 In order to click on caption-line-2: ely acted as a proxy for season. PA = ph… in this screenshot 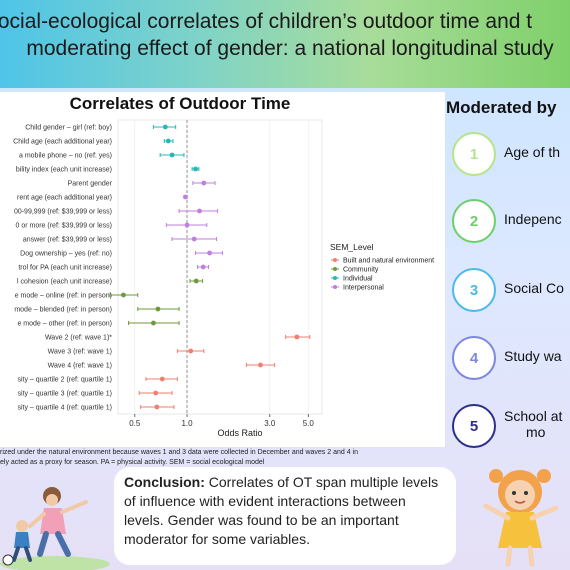, I will do `click(132, 462)`.